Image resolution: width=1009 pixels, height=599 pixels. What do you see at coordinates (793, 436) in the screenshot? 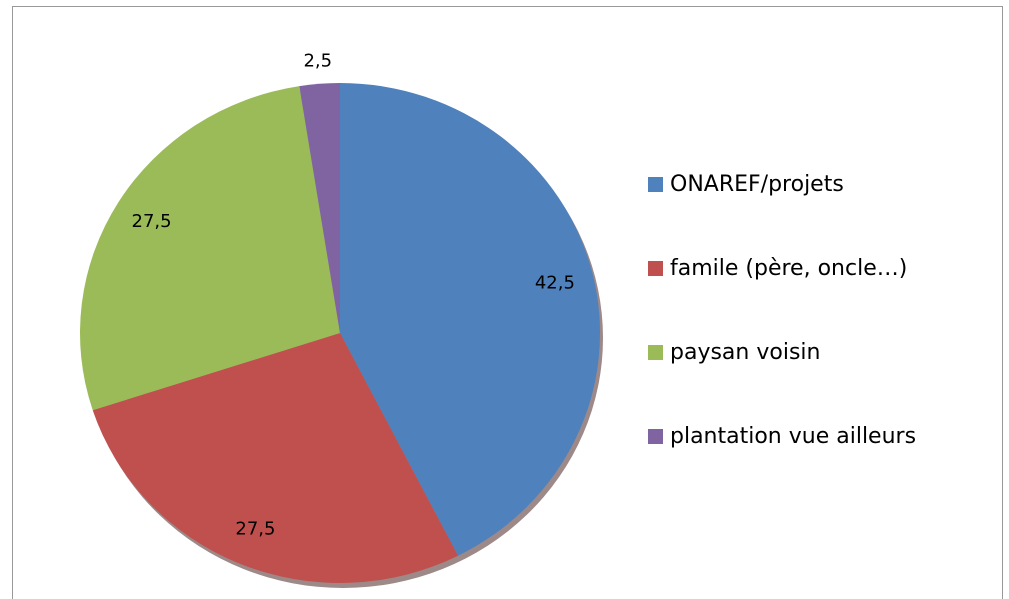
I see `legend-label: plantation vue ailleurs` at bounding box center [793, 436].